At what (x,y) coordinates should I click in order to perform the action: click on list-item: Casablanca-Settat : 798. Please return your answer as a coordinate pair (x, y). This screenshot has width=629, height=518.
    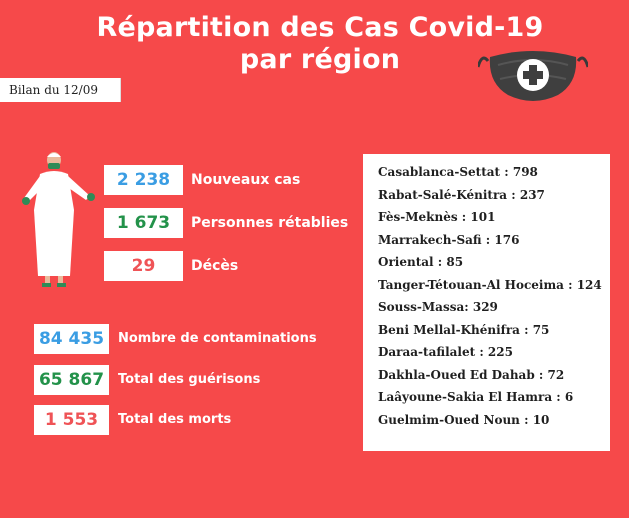
    Looking at the image, I should click on (458, 172).